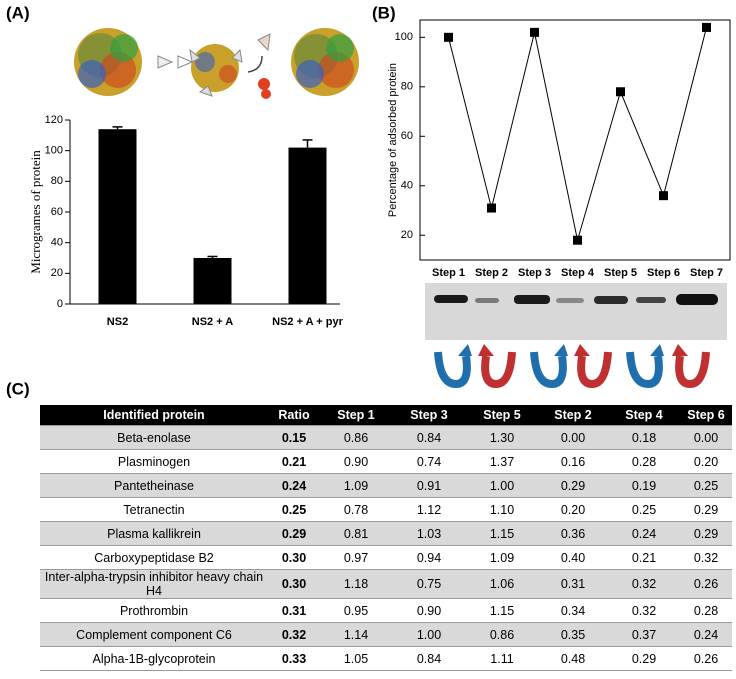 The height and width of the screenshot is (679, 736). I want to click on x-tick-label: NS2 + A + pyr, so click(307, 322).